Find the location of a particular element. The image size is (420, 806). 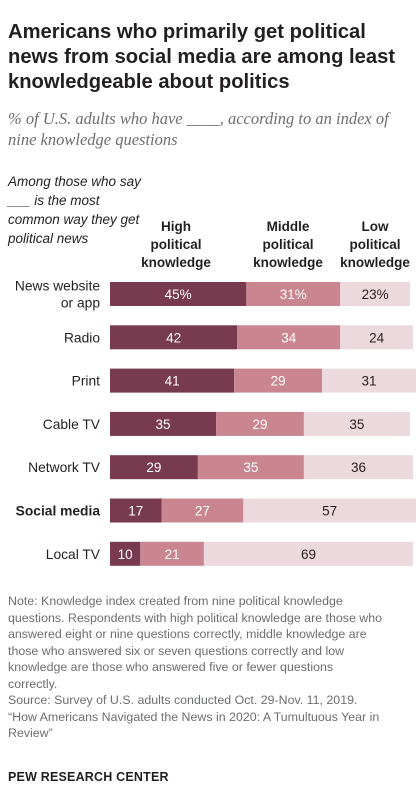

column-header-middle-line: political is located at coordinates (288, 244).